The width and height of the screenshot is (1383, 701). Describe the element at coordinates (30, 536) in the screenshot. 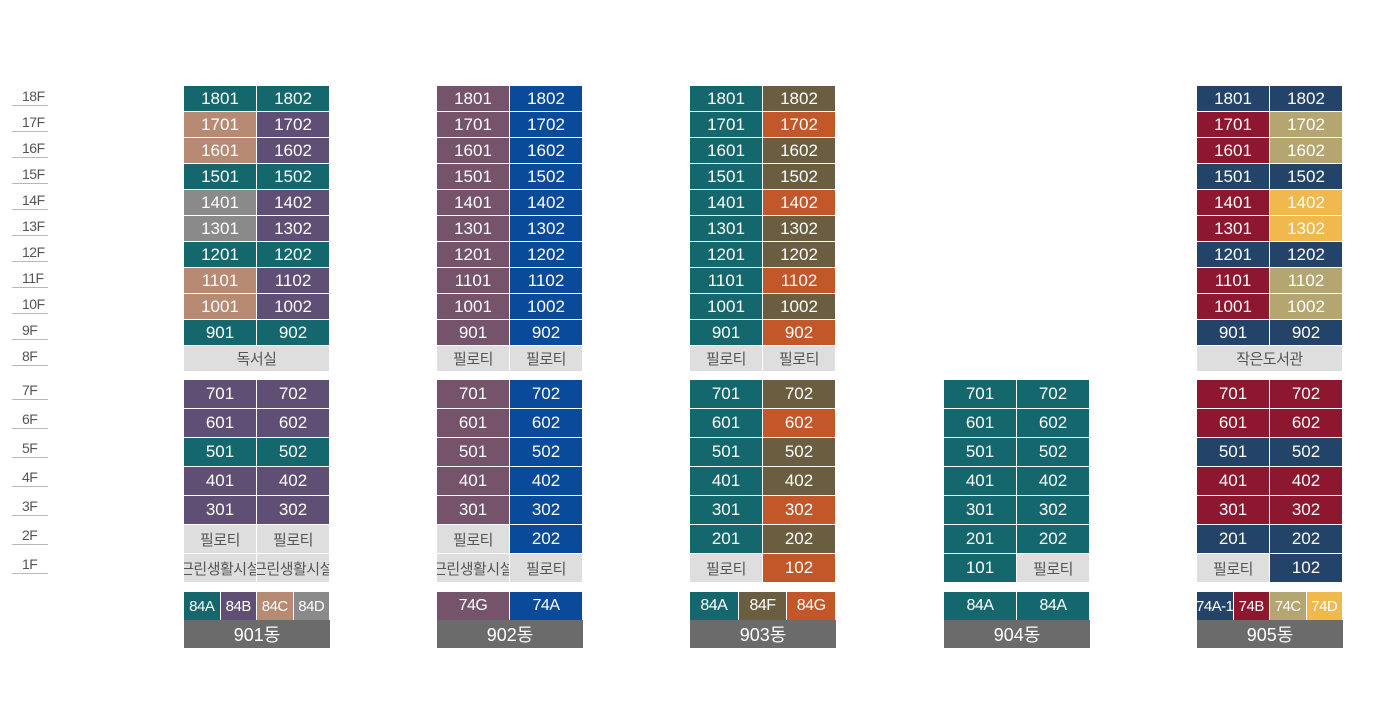

I see `floor-label-2f: 2F` at that location.